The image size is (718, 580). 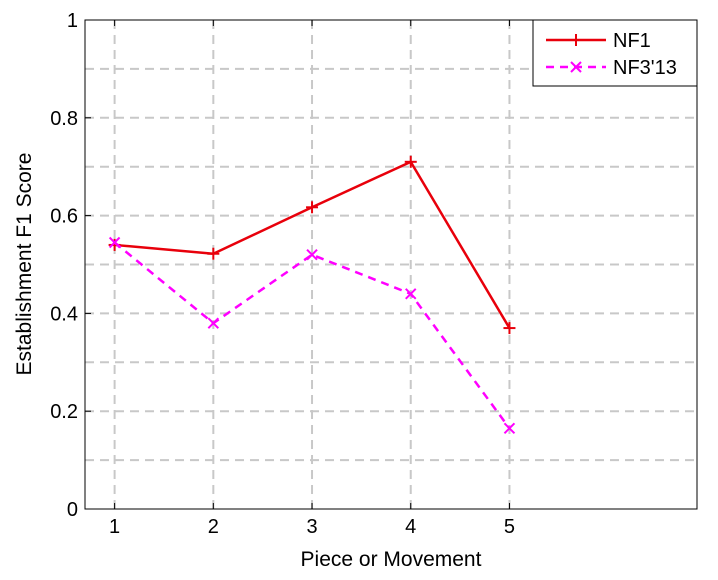 I want to click on x-tick-label: 4, so click(x=410, y=527).